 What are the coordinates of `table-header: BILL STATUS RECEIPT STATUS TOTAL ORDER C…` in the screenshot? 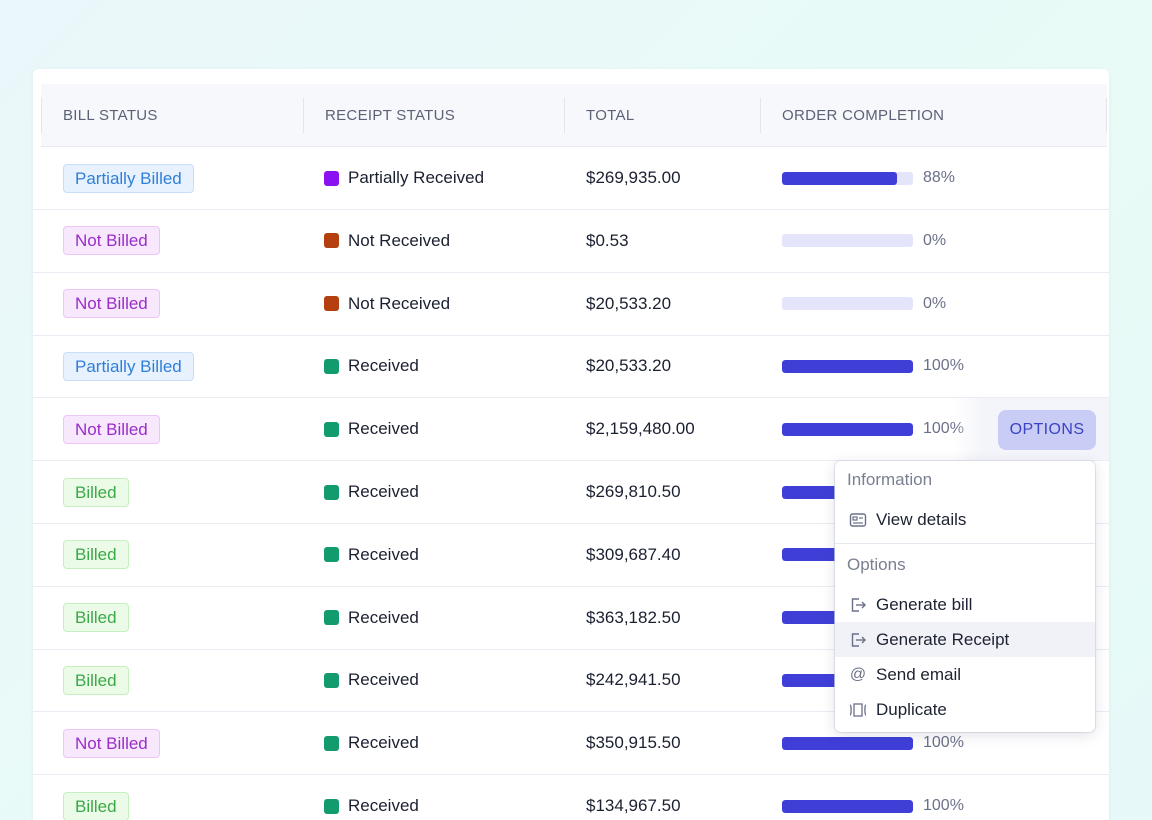 It's located at (574, 115).